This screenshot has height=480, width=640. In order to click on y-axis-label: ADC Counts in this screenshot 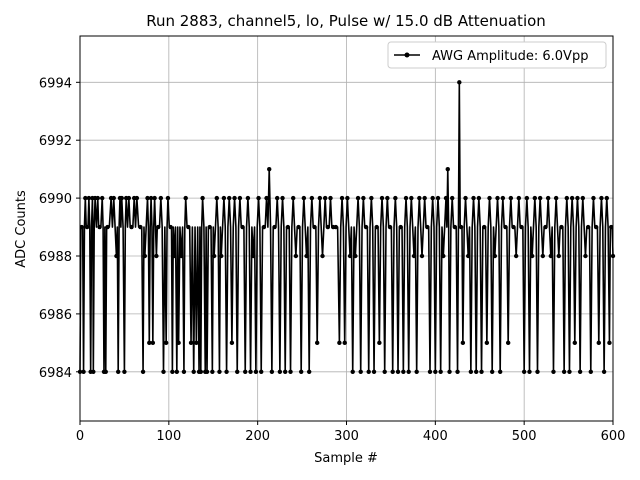, I will do `click(21, 229)`.